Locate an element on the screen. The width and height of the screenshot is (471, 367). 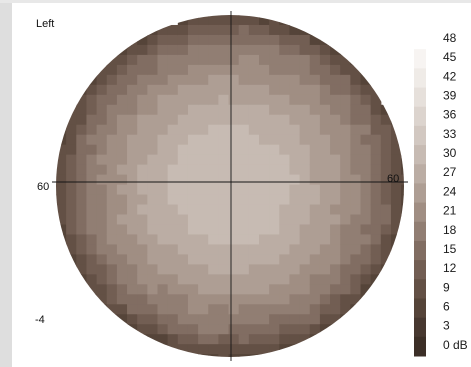
legend-swatch is located at coordinates (420, 289).